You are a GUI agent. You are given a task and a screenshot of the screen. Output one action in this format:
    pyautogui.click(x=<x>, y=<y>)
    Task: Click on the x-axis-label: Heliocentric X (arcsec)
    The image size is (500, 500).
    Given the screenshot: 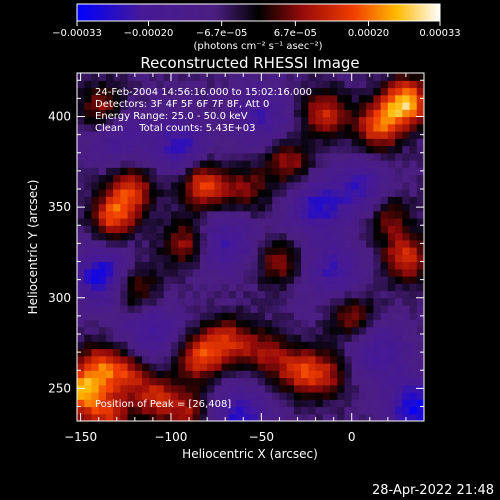 What is the action you would take?
    pyautogui.click(x=250, y=454)
    